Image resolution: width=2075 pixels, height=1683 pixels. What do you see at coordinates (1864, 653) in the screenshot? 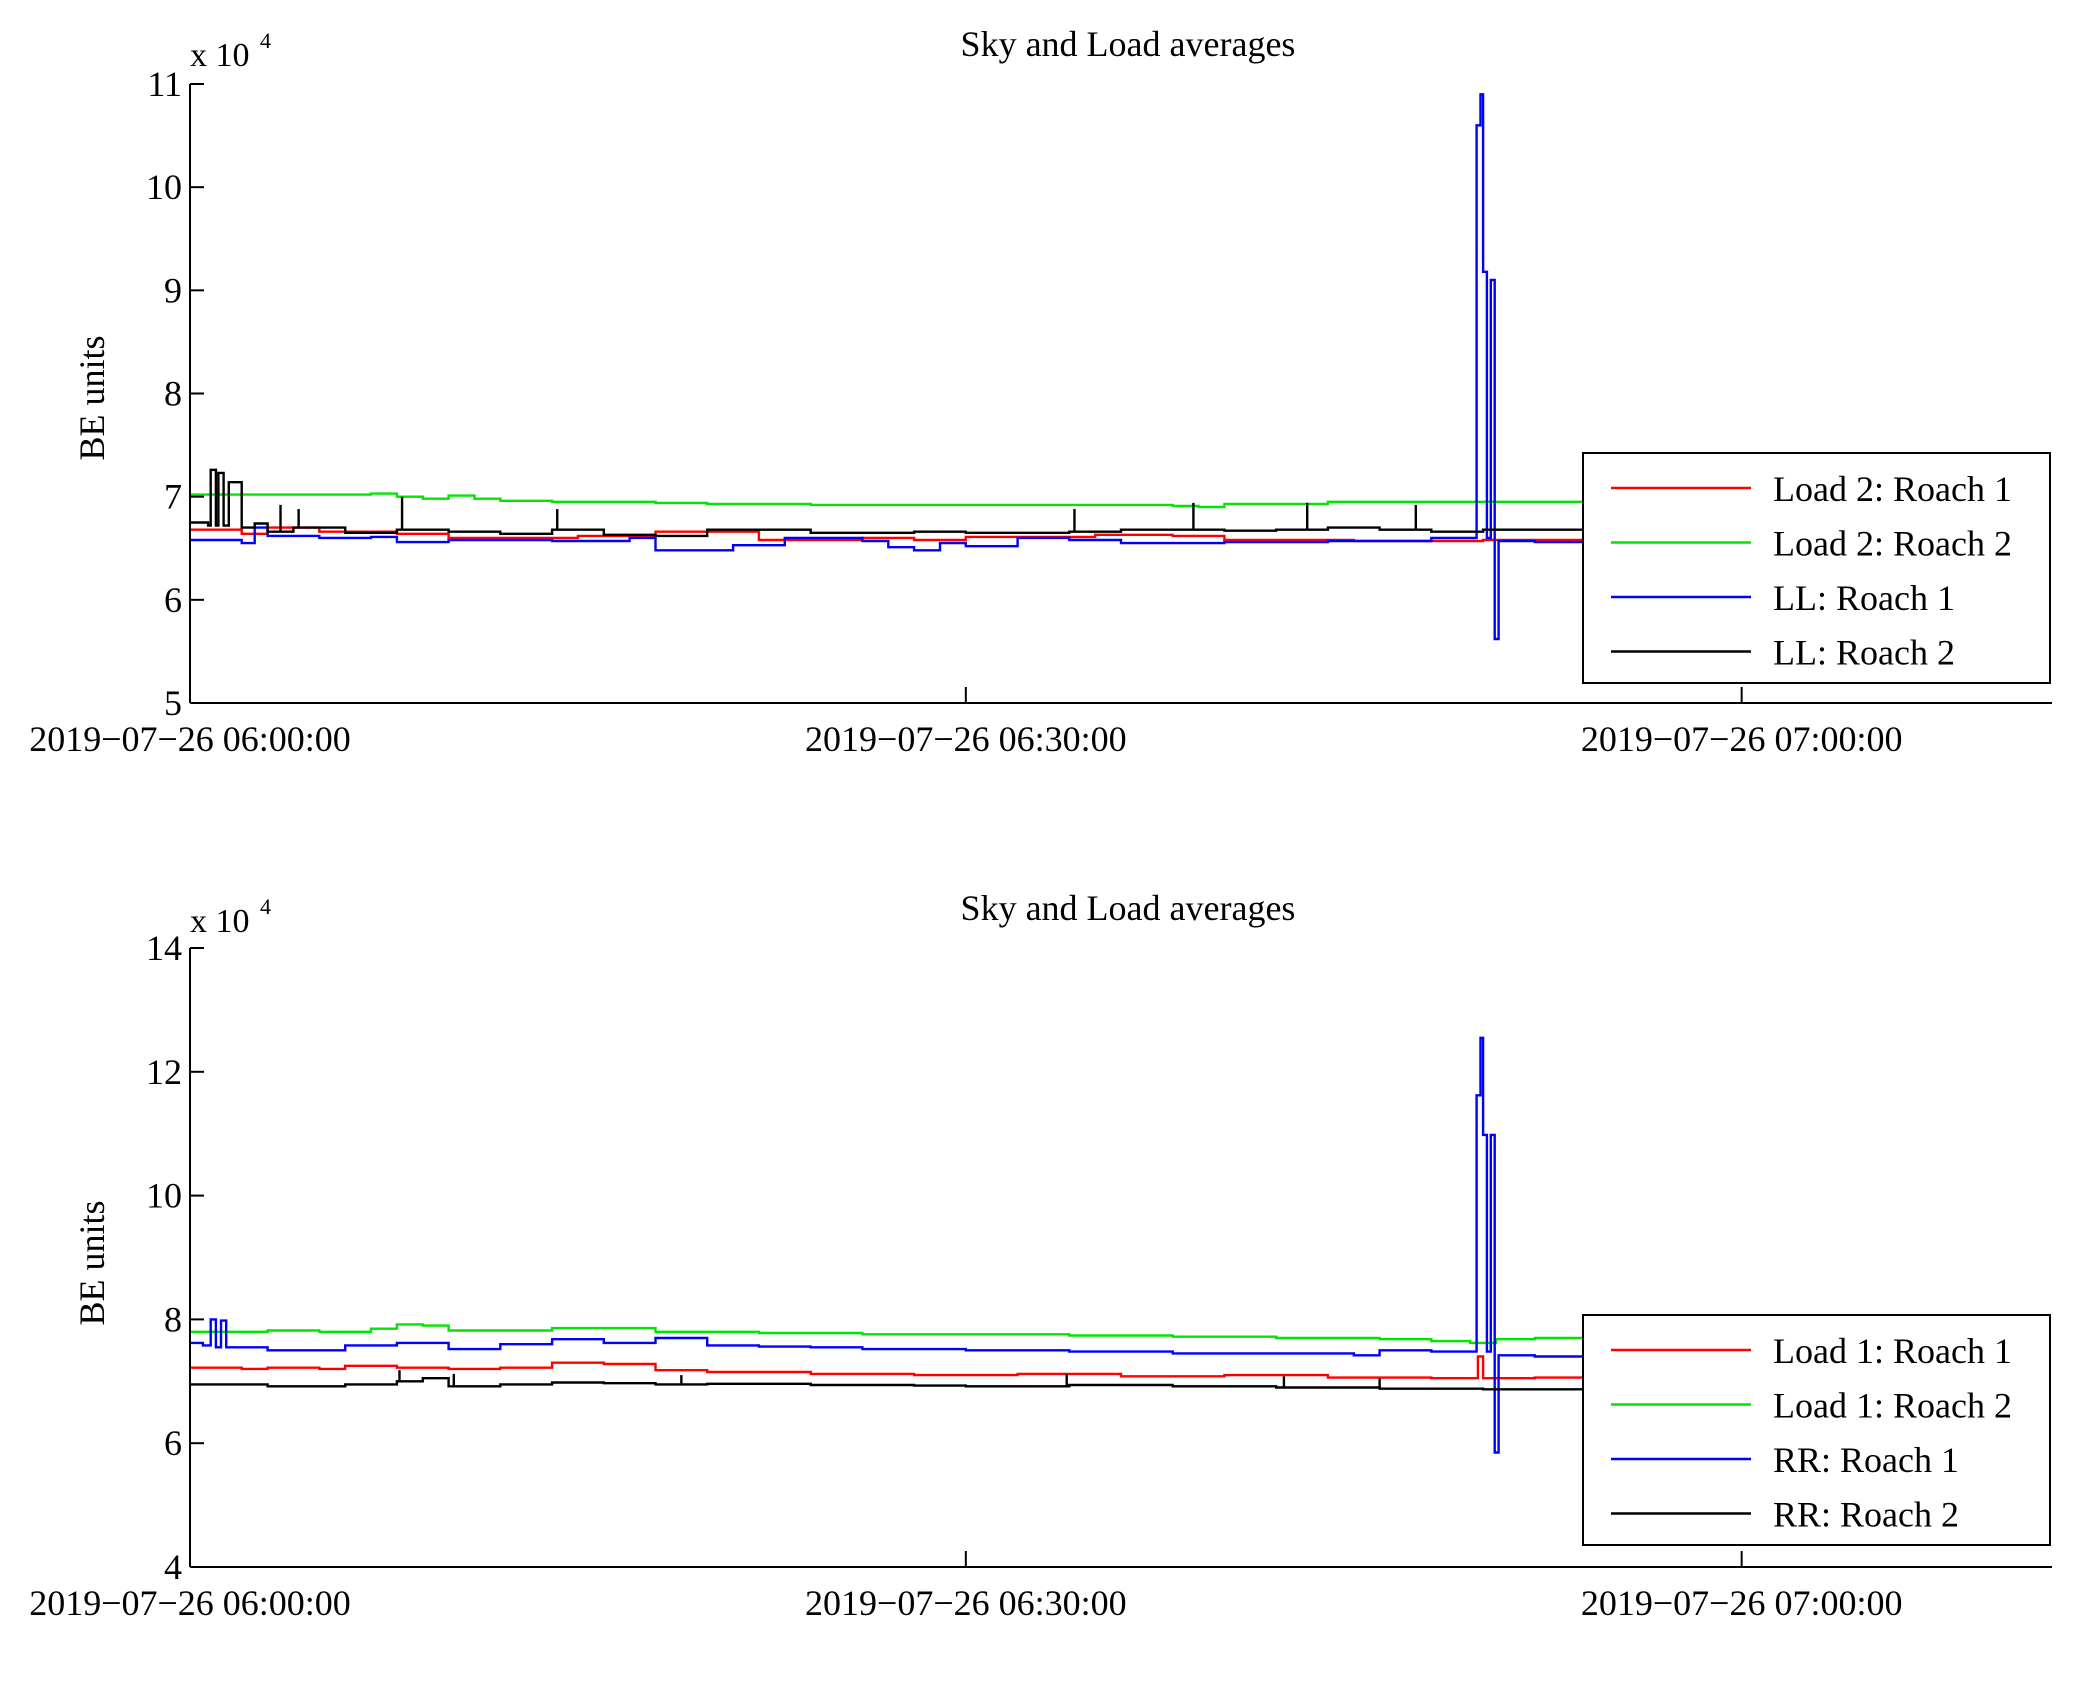
I see `legend-label: LL: Roach 2` at bounding box center [1864, 653].